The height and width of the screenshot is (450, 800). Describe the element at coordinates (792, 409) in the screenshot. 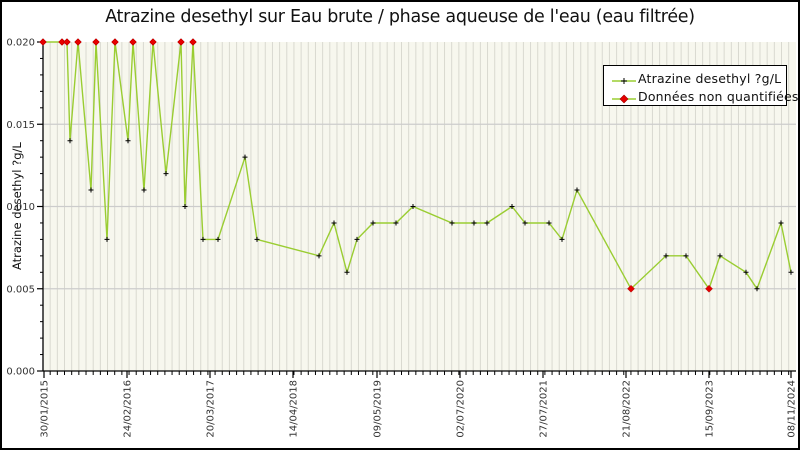

I see `x-tick-label: 08/11/2024` at that location.